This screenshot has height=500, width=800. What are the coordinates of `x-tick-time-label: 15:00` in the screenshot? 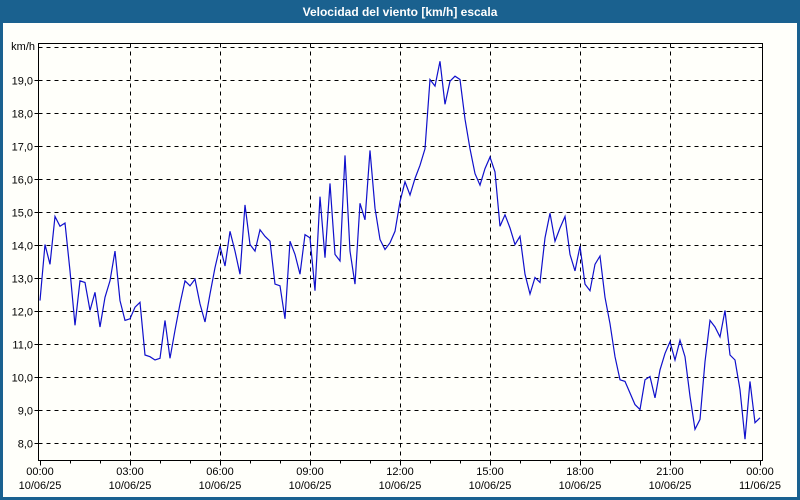 It's located at (490, 472).